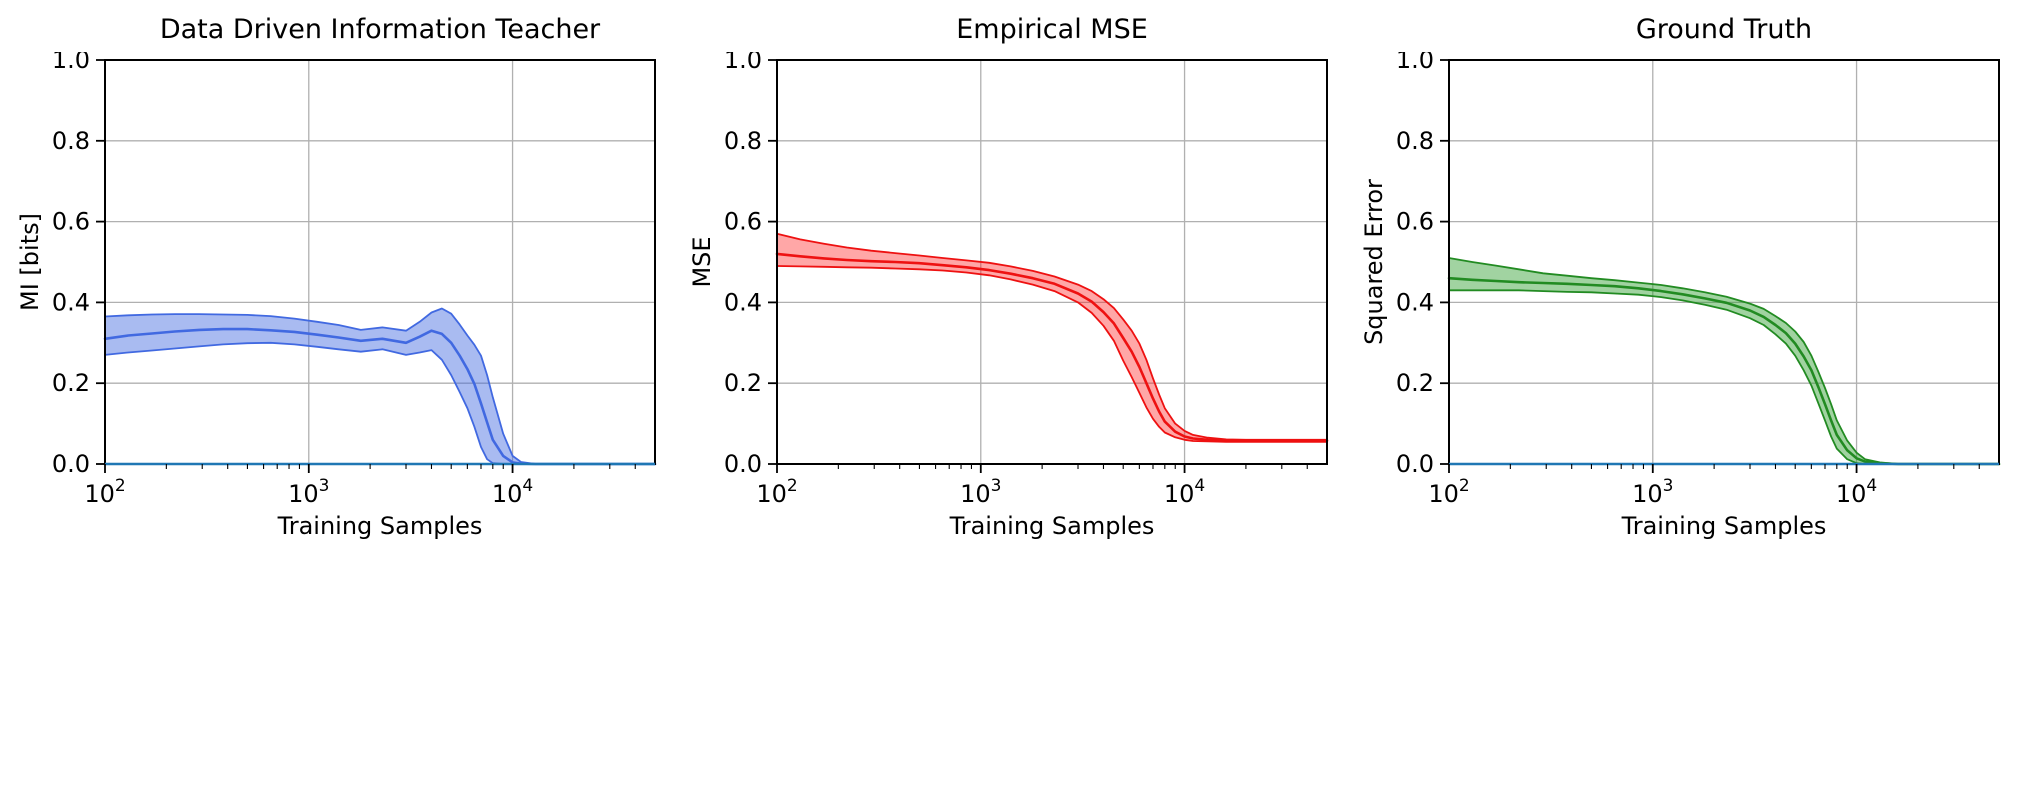  Describe the element at coordinates (1052, 29) in the screenshot. I see `chart-title-mse: Empirical MSE` at that location.